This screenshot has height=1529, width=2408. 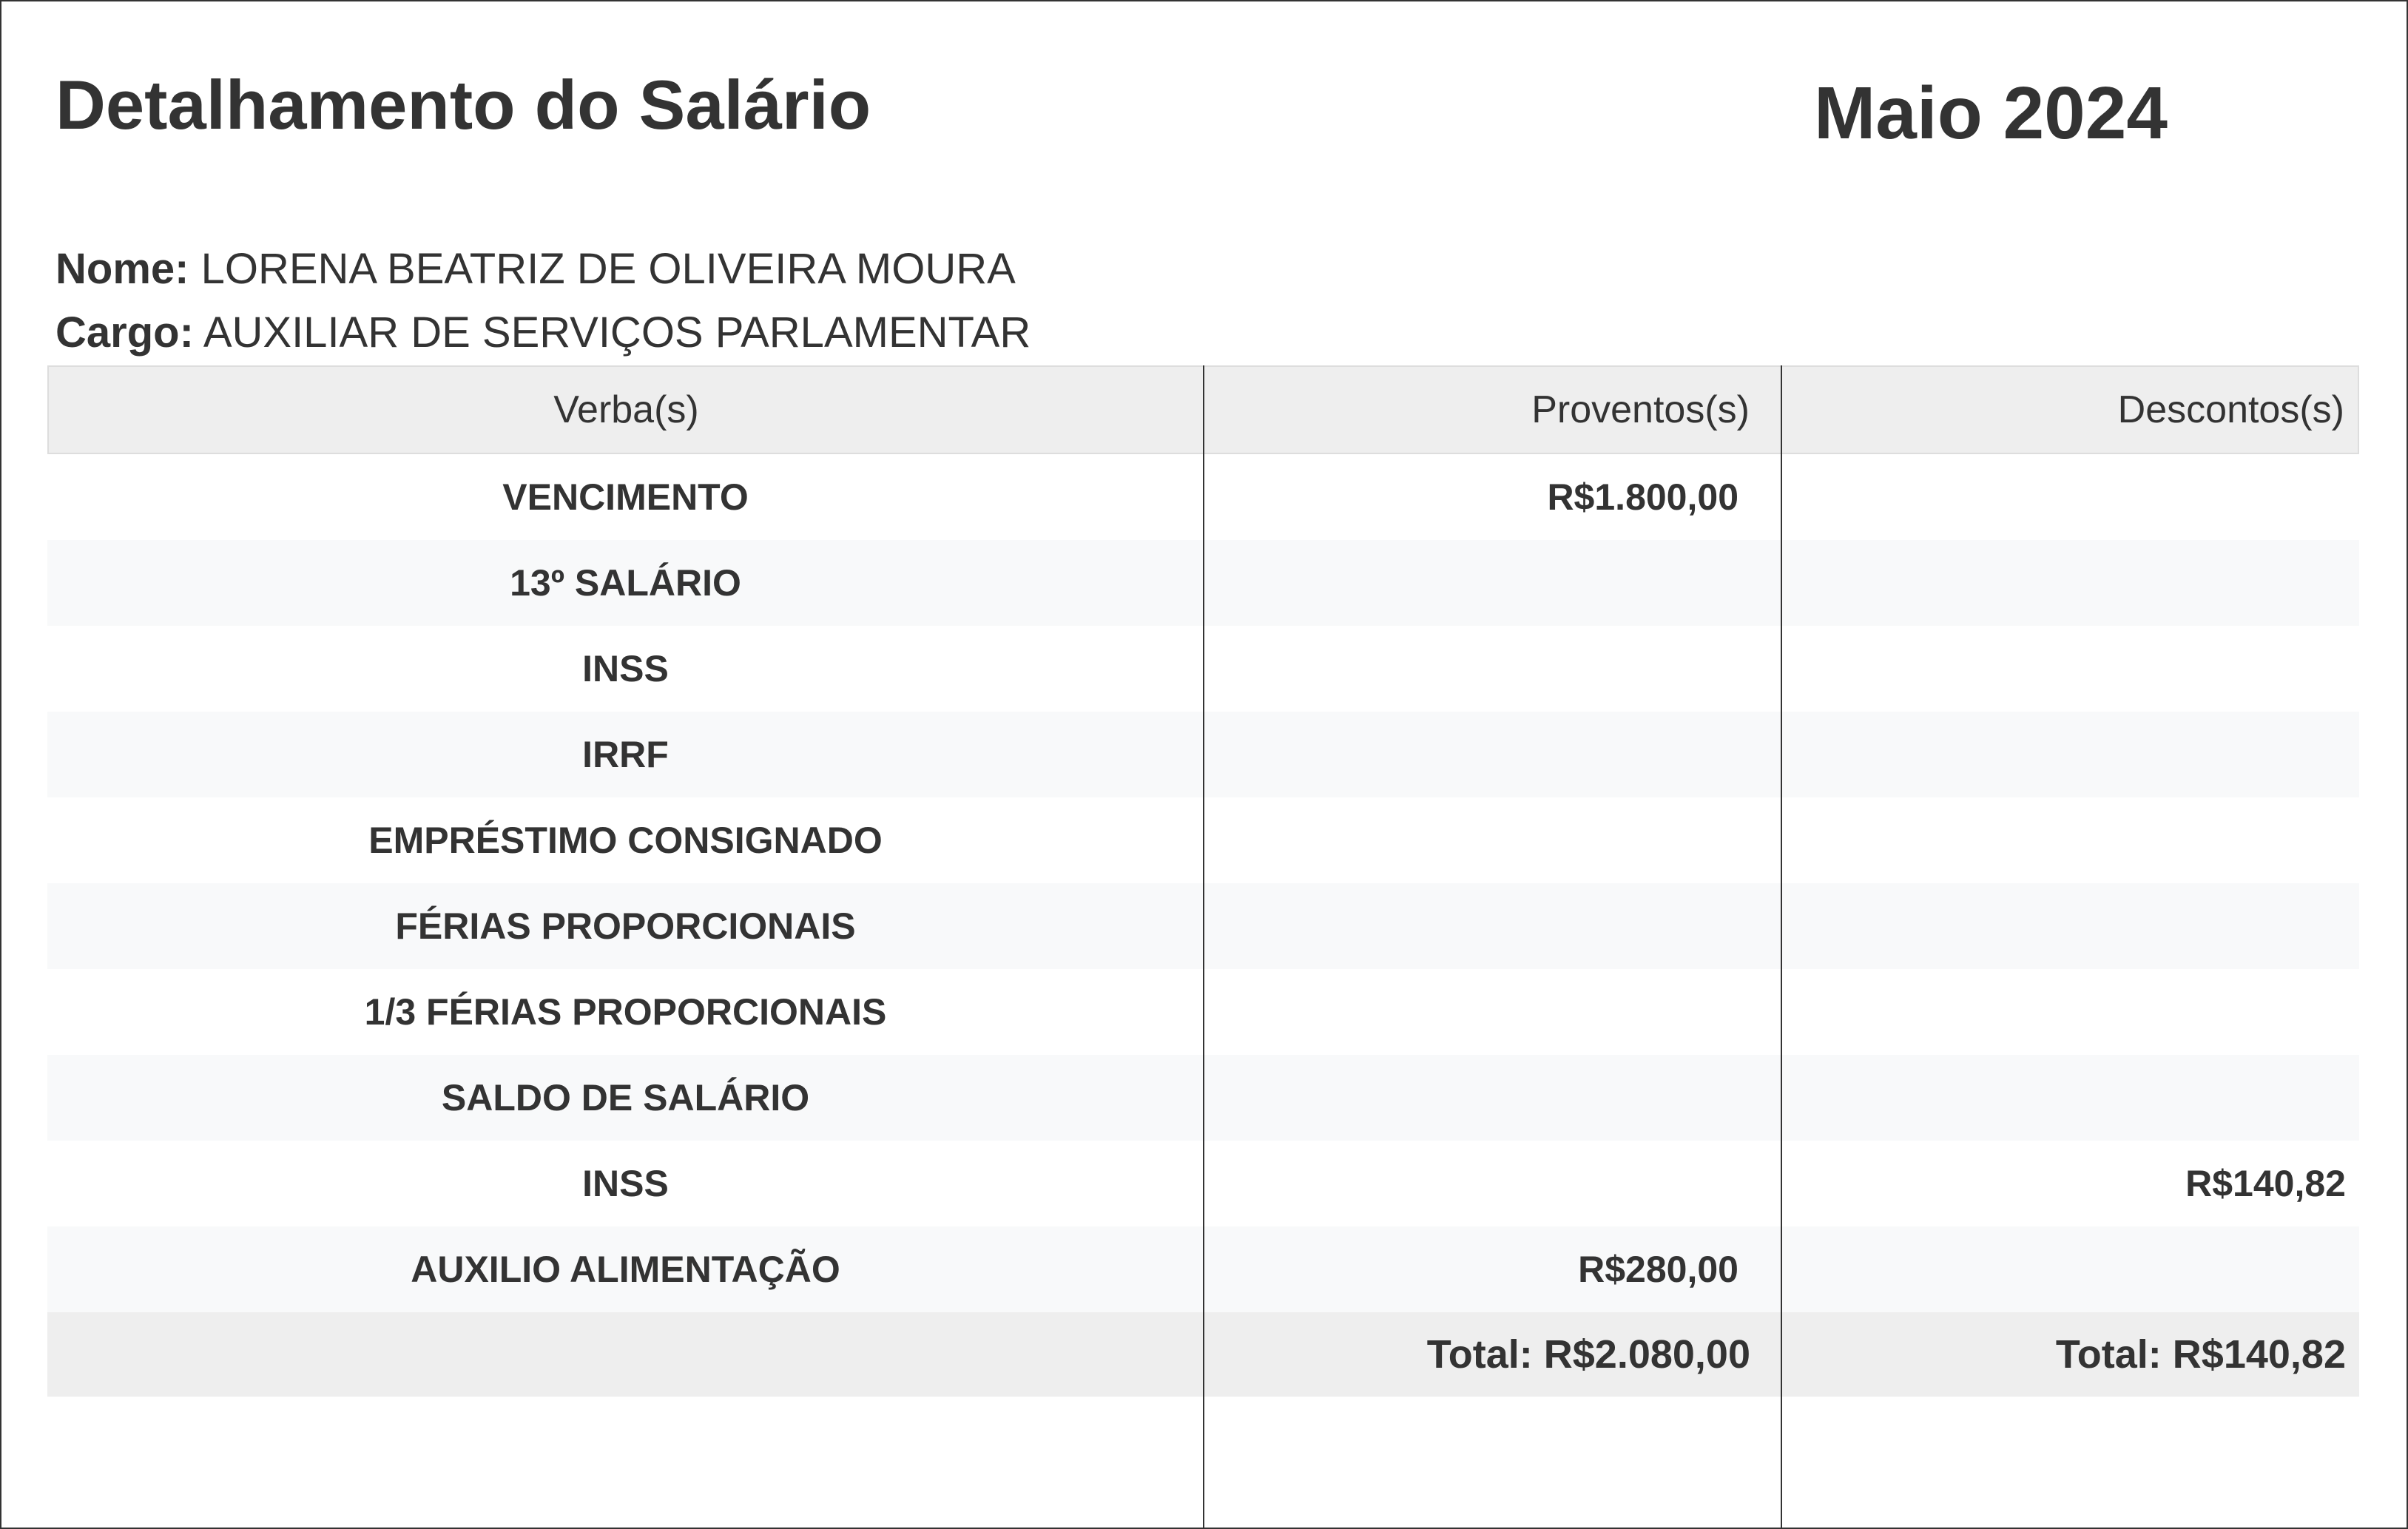 I want to click on verba-cell: 13º SALÁRIO, so click(x=625, y=583).